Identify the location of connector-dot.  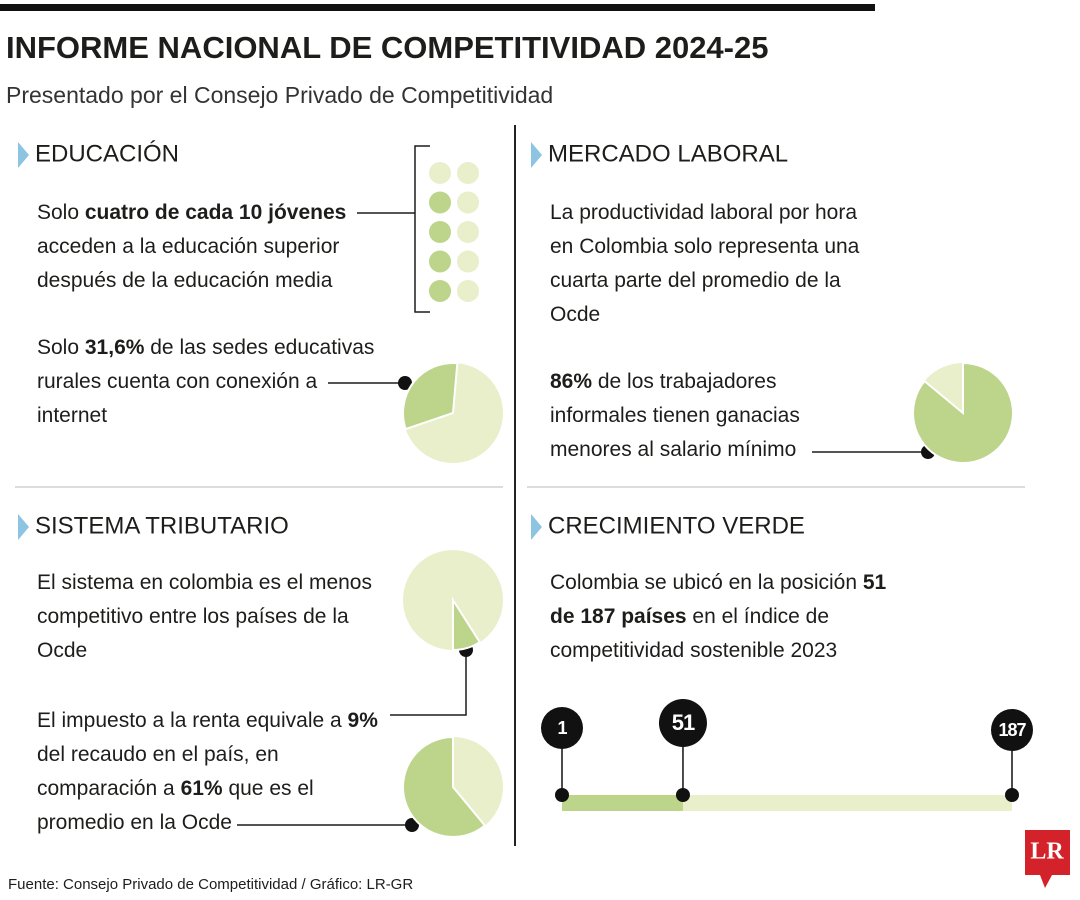
(405, 383).